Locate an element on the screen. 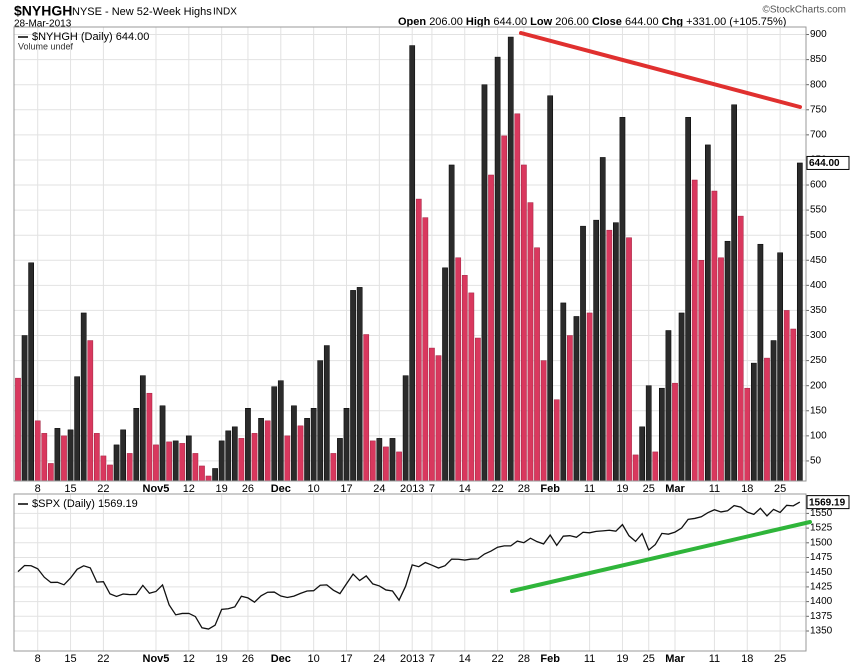 The height and width of the screenshot is (668, 850). y-tick-label: 550 is located at coordinates (818, 210).